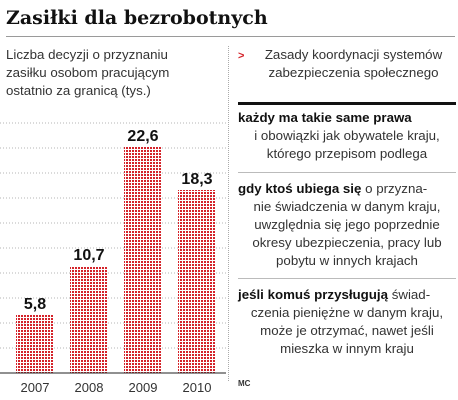  I want to click on info-block-line: którego przepisom podlega, so click(347, 153).